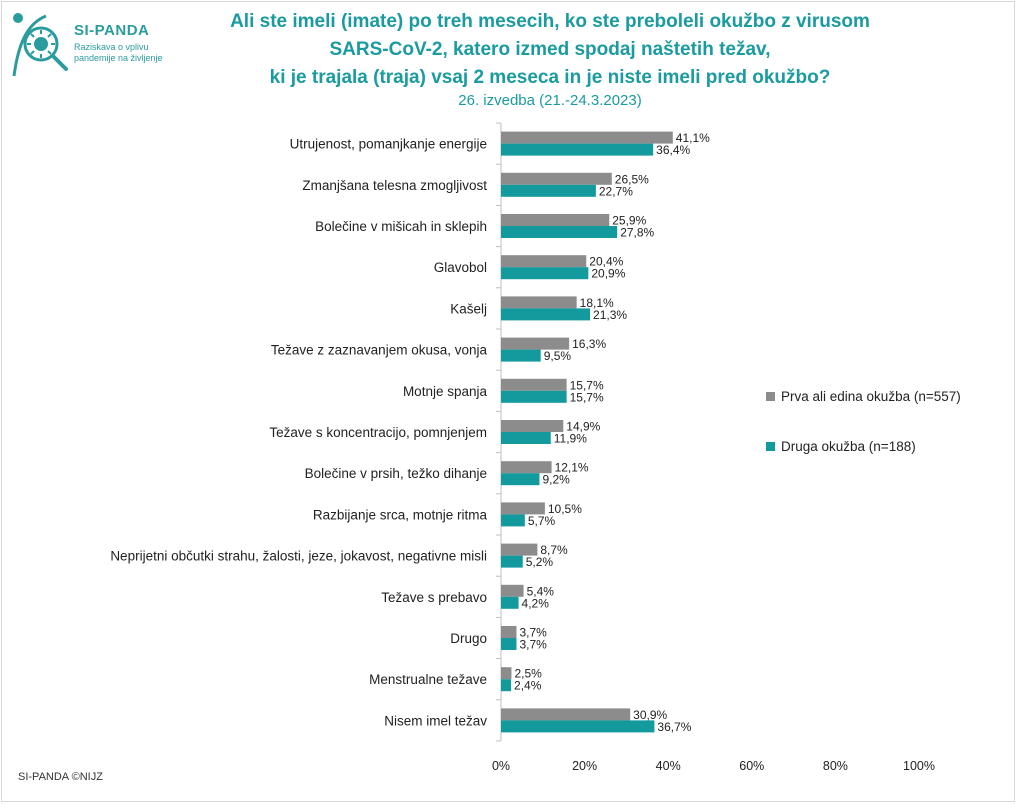  Describe the element at coordinates (587, 397) in the screenshot. I see `data-label-series-2: 15,7%` at that location.